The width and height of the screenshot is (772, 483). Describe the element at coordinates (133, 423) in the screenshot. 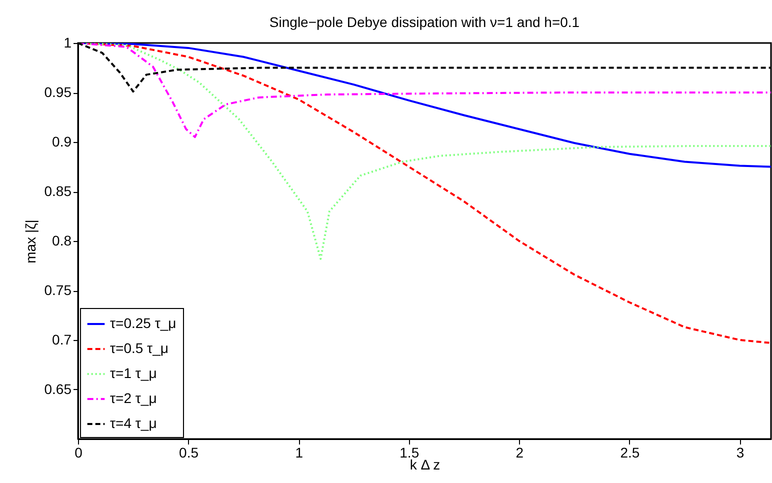

I see `legend-label: τ=4 τ_μ` at that location.